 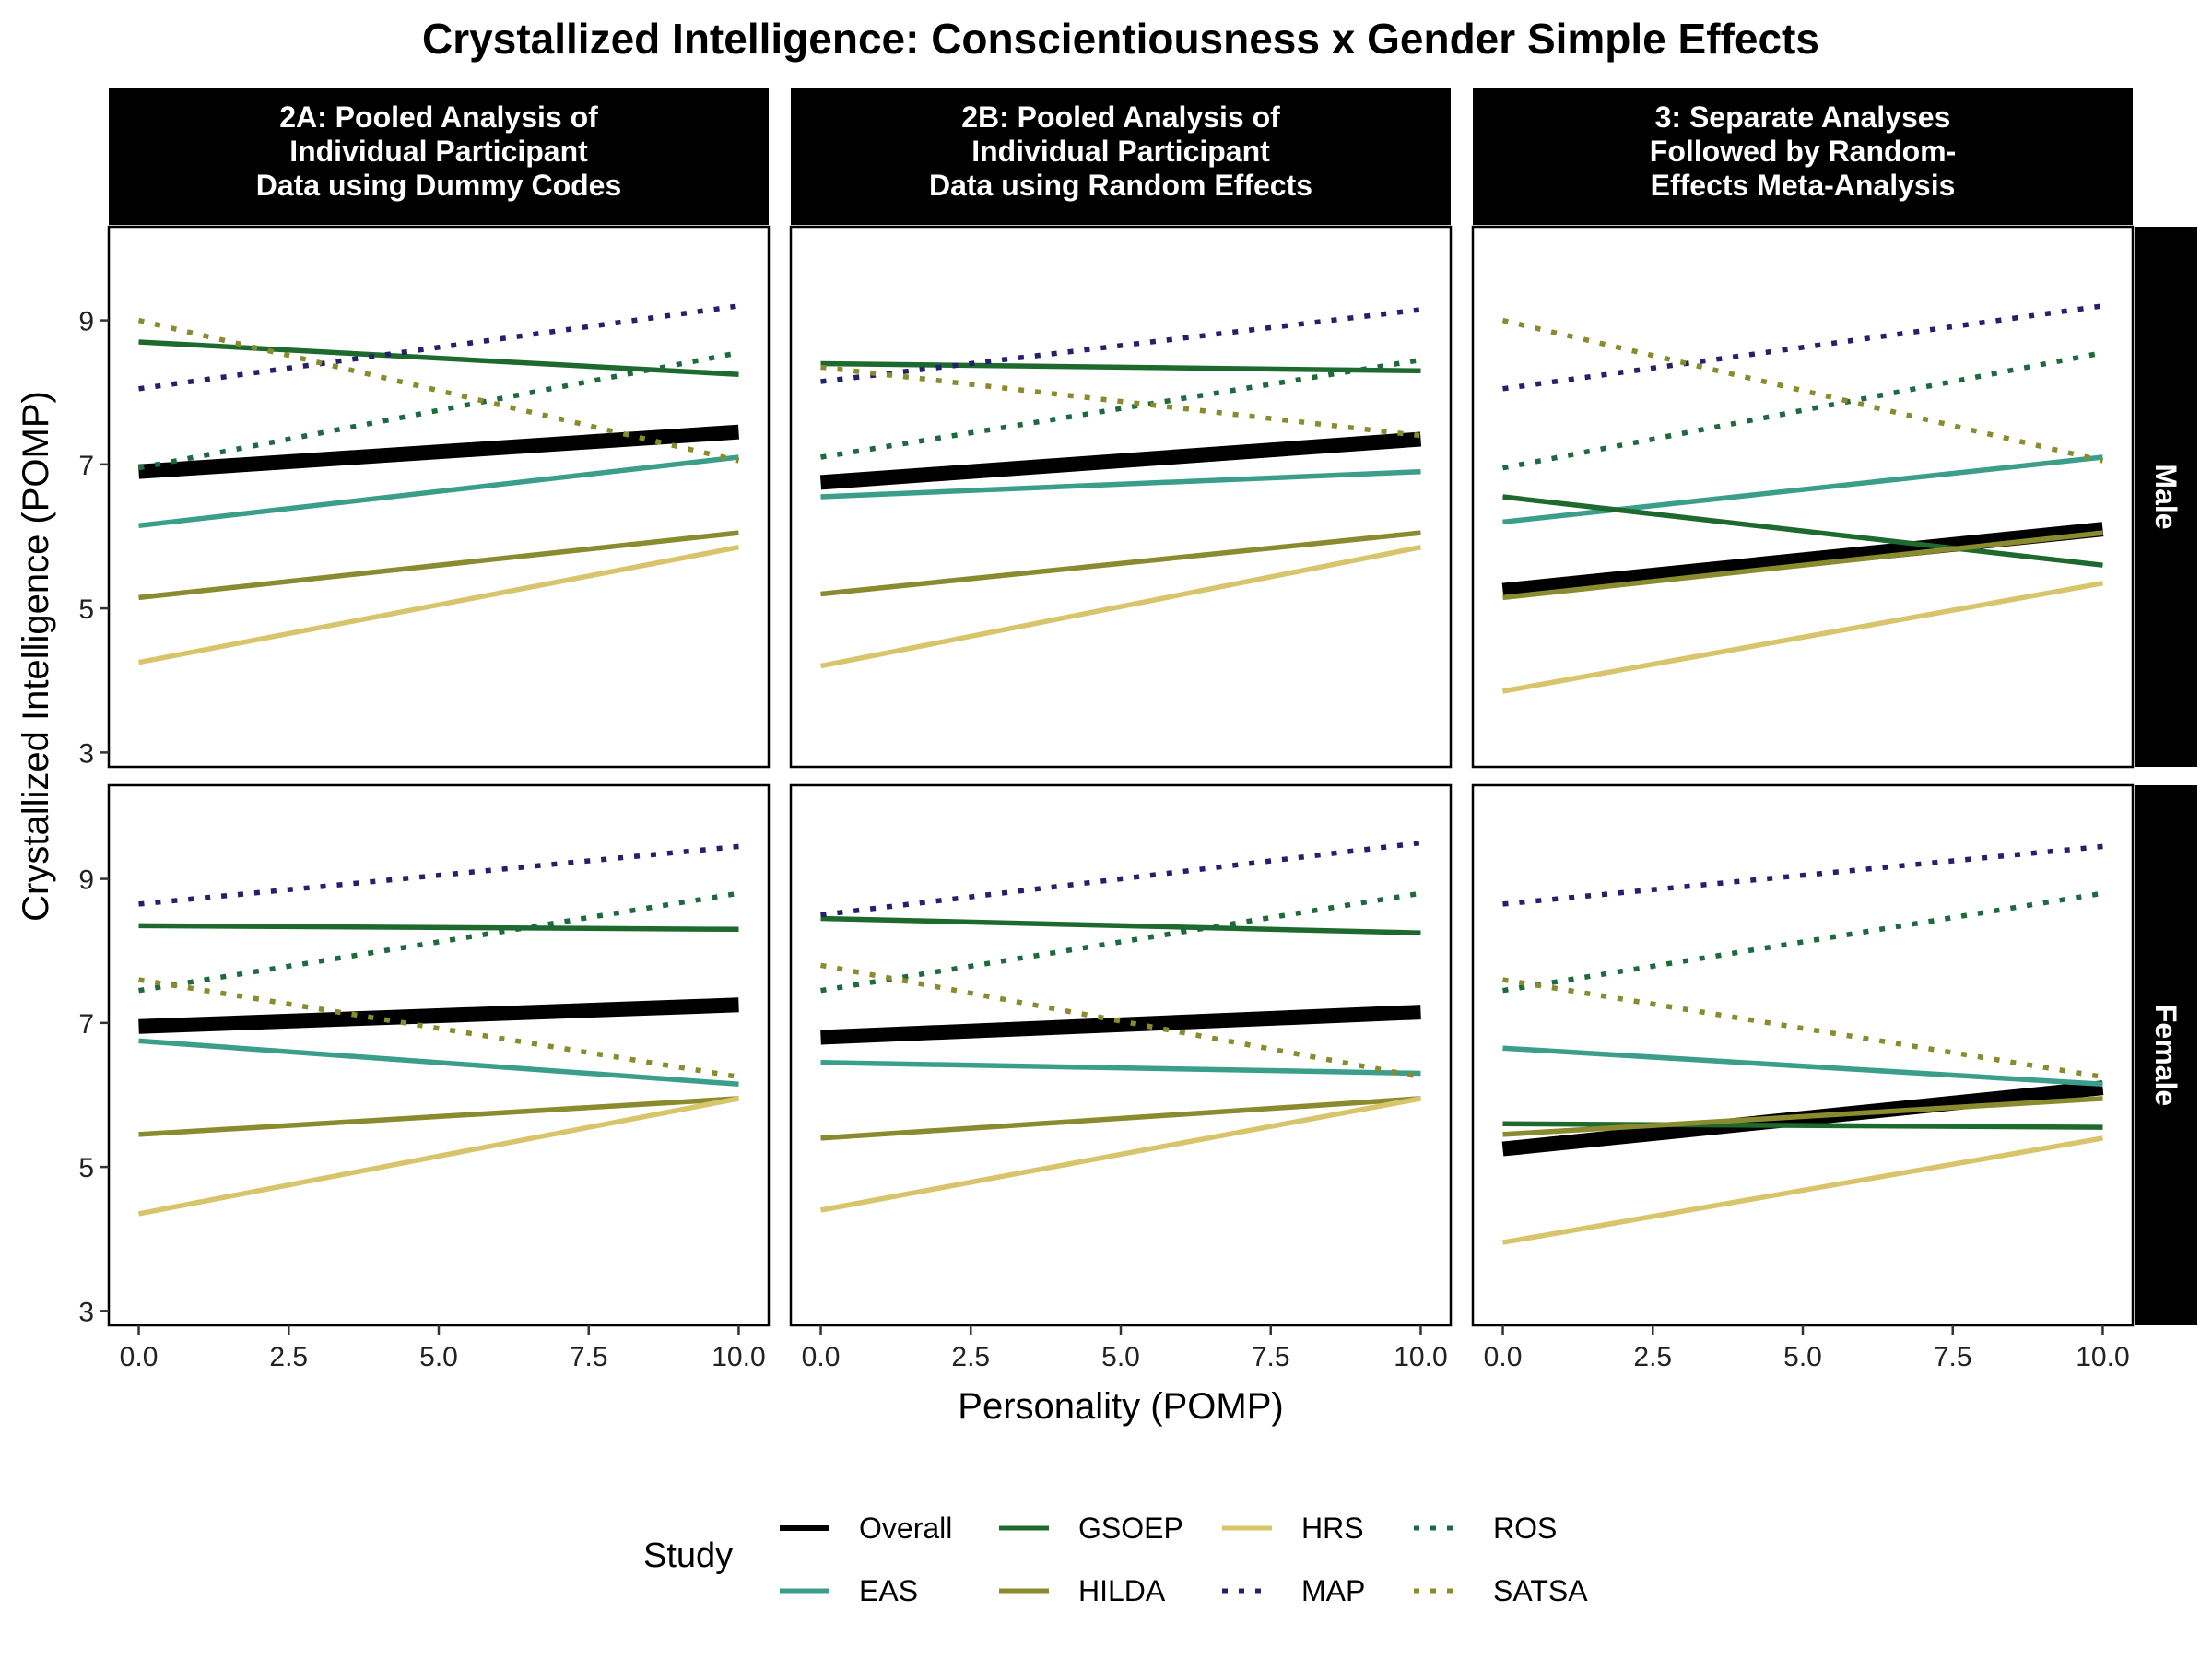 What do you see at coordinates (1332, 1528) in the screenshot?
I see `legend-label: HRS` at bounding box center [1332, 1528].